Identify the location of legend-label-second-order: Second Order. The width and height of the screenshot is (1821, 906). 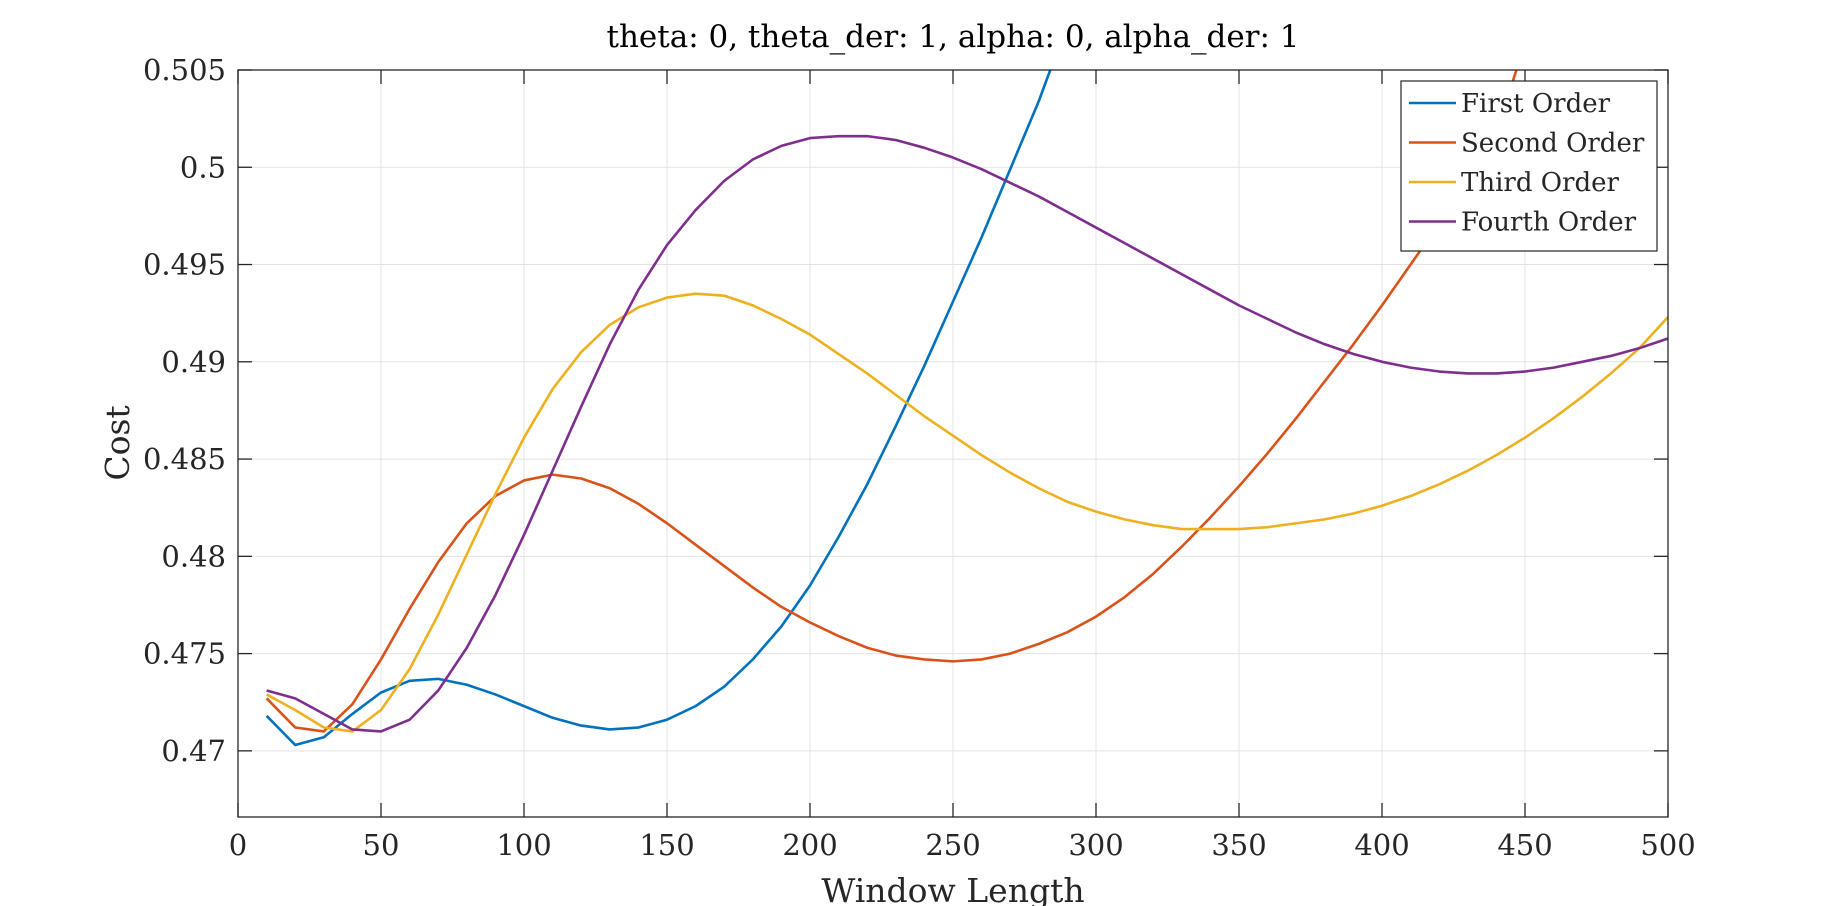
(1553, 144).